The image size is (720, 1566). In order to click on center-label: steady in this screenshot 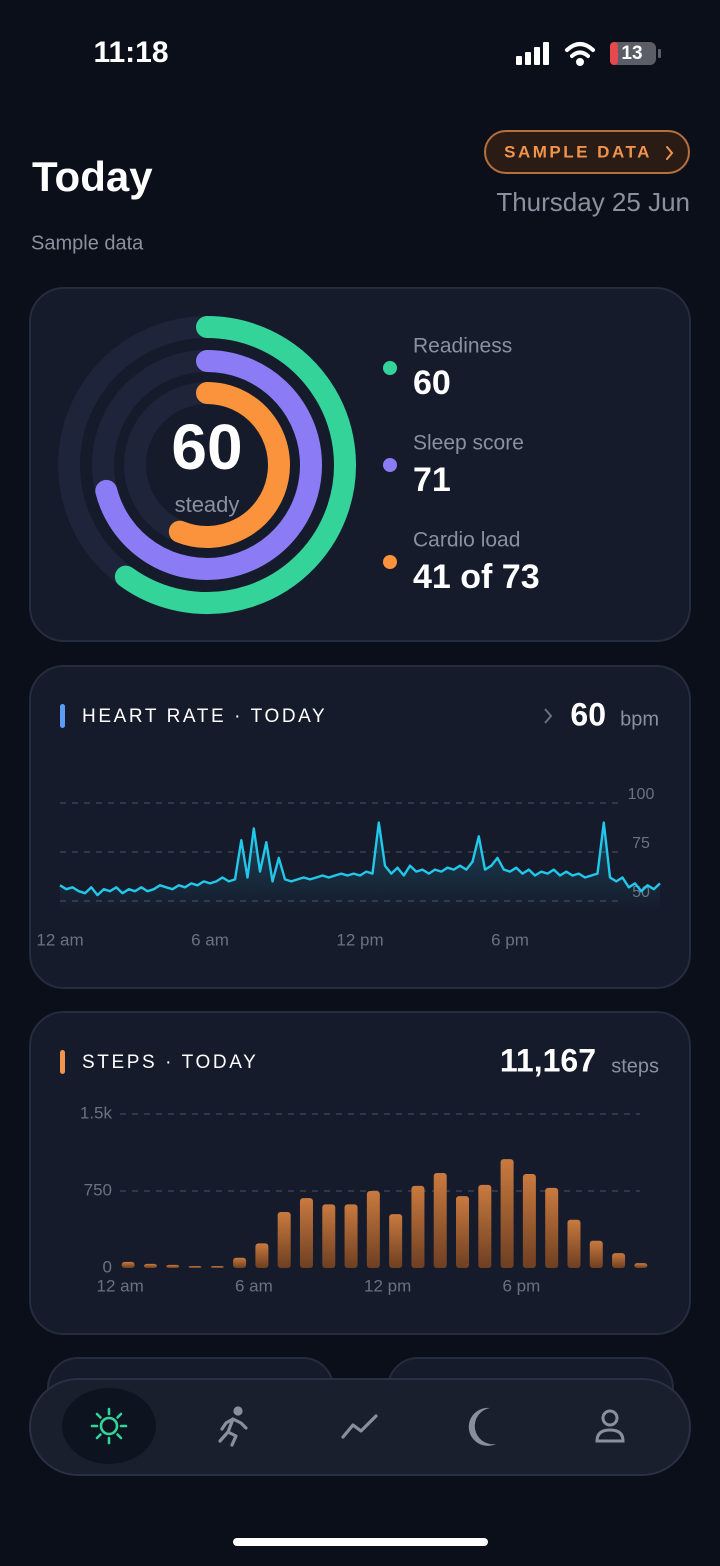, I will do `click(207, 504)`.